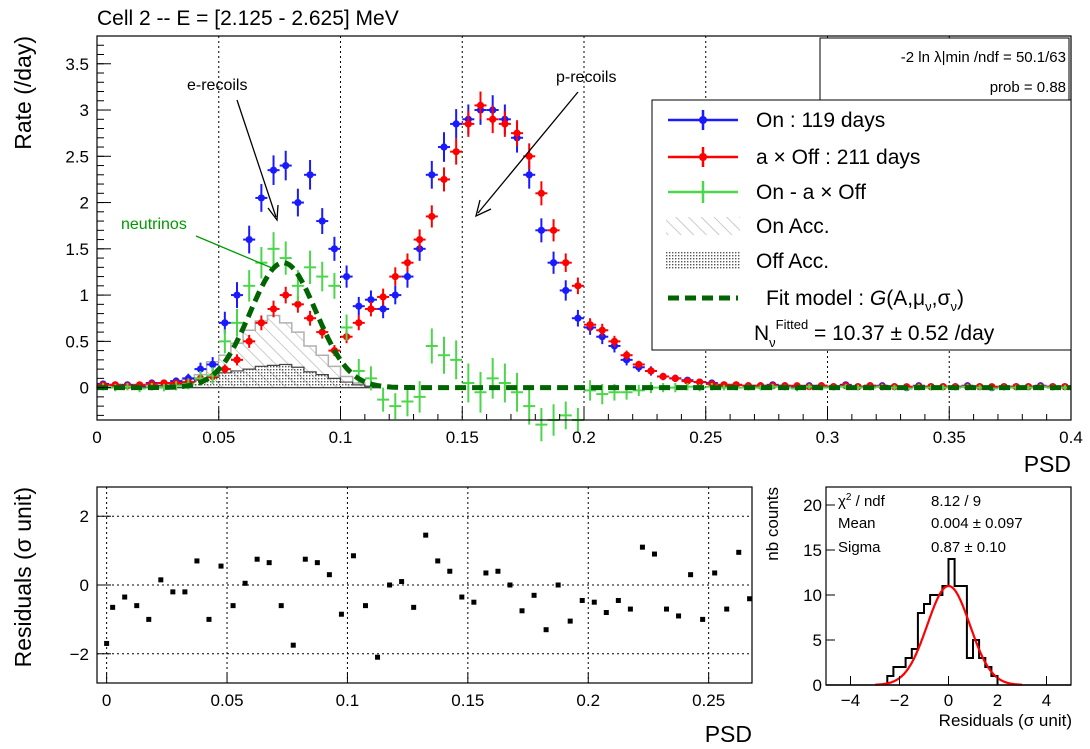 Image resolution: width=1090 pixels, height=749 pixels. What do you see at coordinates (850, 700) in the screenshot?
I see `histogram-x-tick-label: −4` at bounding box center [850, 700].